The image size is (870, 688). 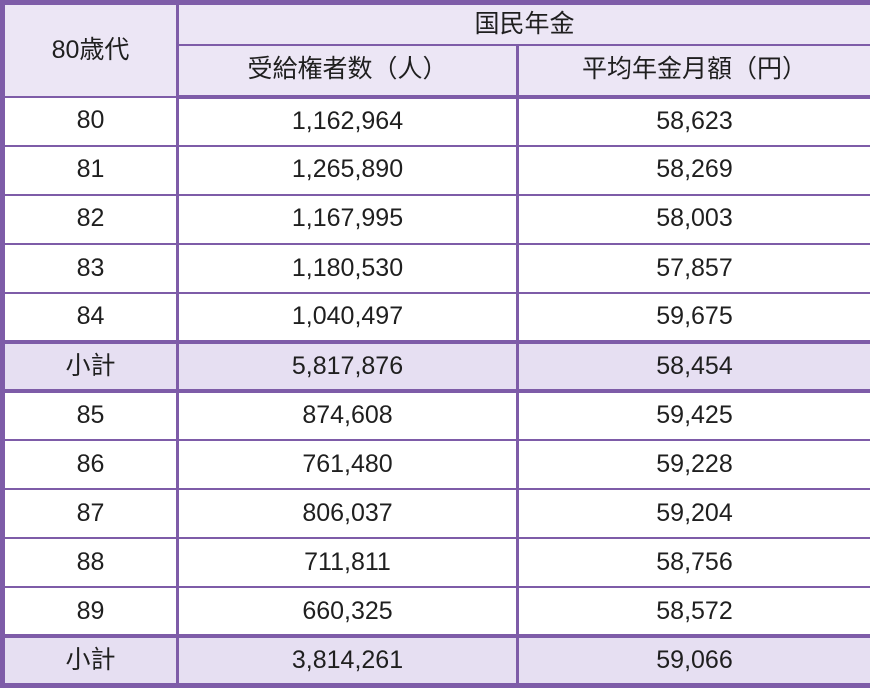 I want to click on table-row: 83 1,180,530 57,857, so click(x=435, y=268).